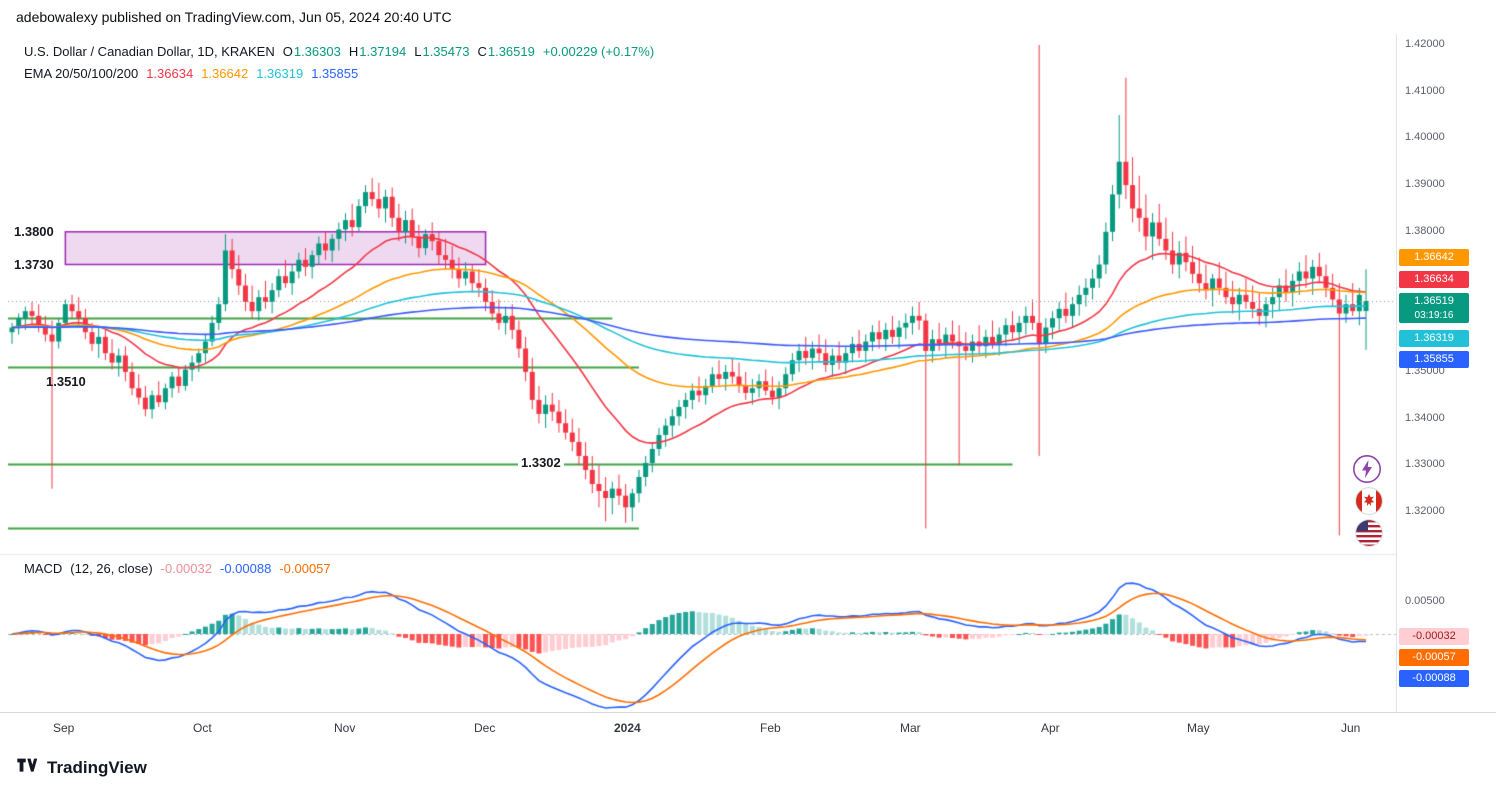 This screenshot has width=1496, height=793. Describe the element at coordinates (485, 728) in the screenshot. I see `time-axis-label: Dec` at that location.